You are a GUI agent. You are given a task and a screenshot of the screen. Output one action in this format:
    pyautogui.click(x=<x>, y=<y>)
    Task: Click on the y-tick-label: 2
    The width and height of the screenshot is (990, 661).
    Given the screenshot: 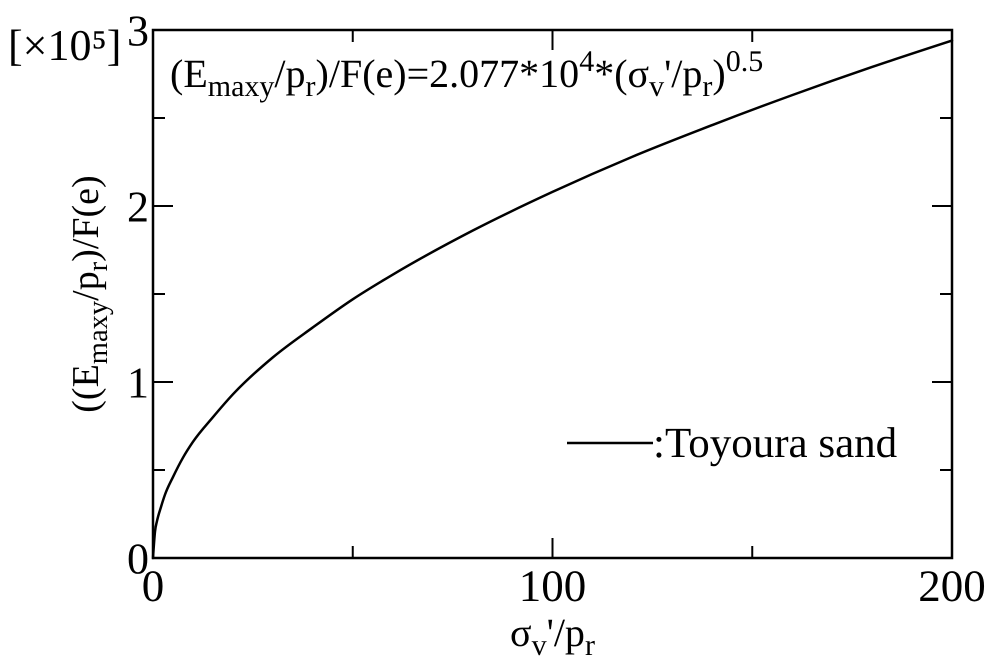 What is the action you would take?
    pyautogui.click(x=138, y=207)
    